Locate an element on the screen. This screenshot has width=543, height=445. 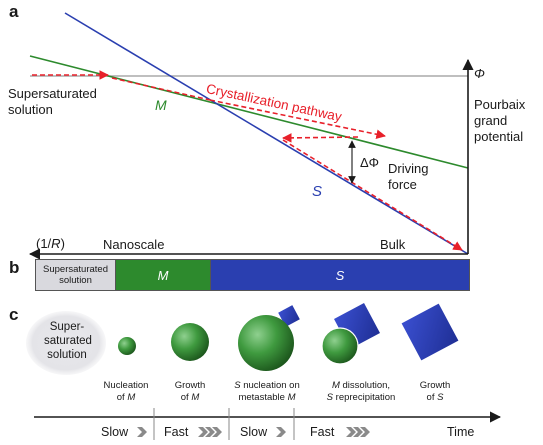
delta-phi-label: ΔΦ is located at coordinates (370, 162).